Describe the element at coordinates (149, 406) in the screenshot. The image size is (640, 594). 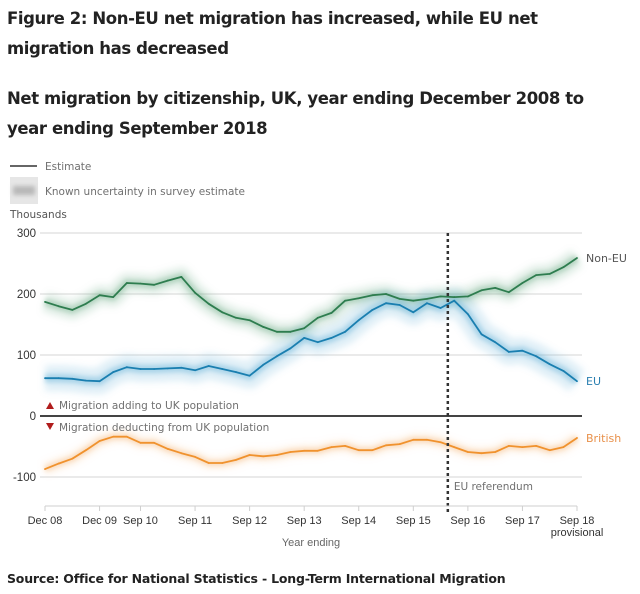
I see `annotation-adding: Migration adding to UK population` at that location.